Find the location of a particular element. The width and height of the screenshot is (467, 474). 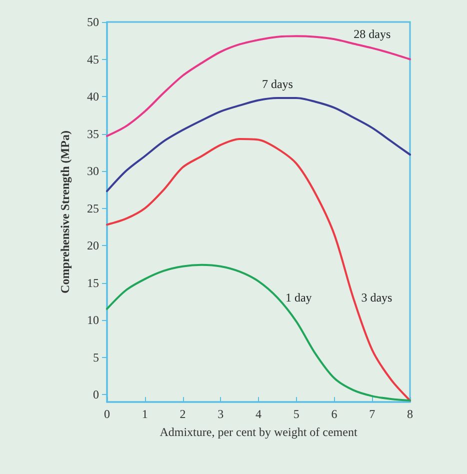

x-tick-label: 3 is located at coordinates (221, 414).